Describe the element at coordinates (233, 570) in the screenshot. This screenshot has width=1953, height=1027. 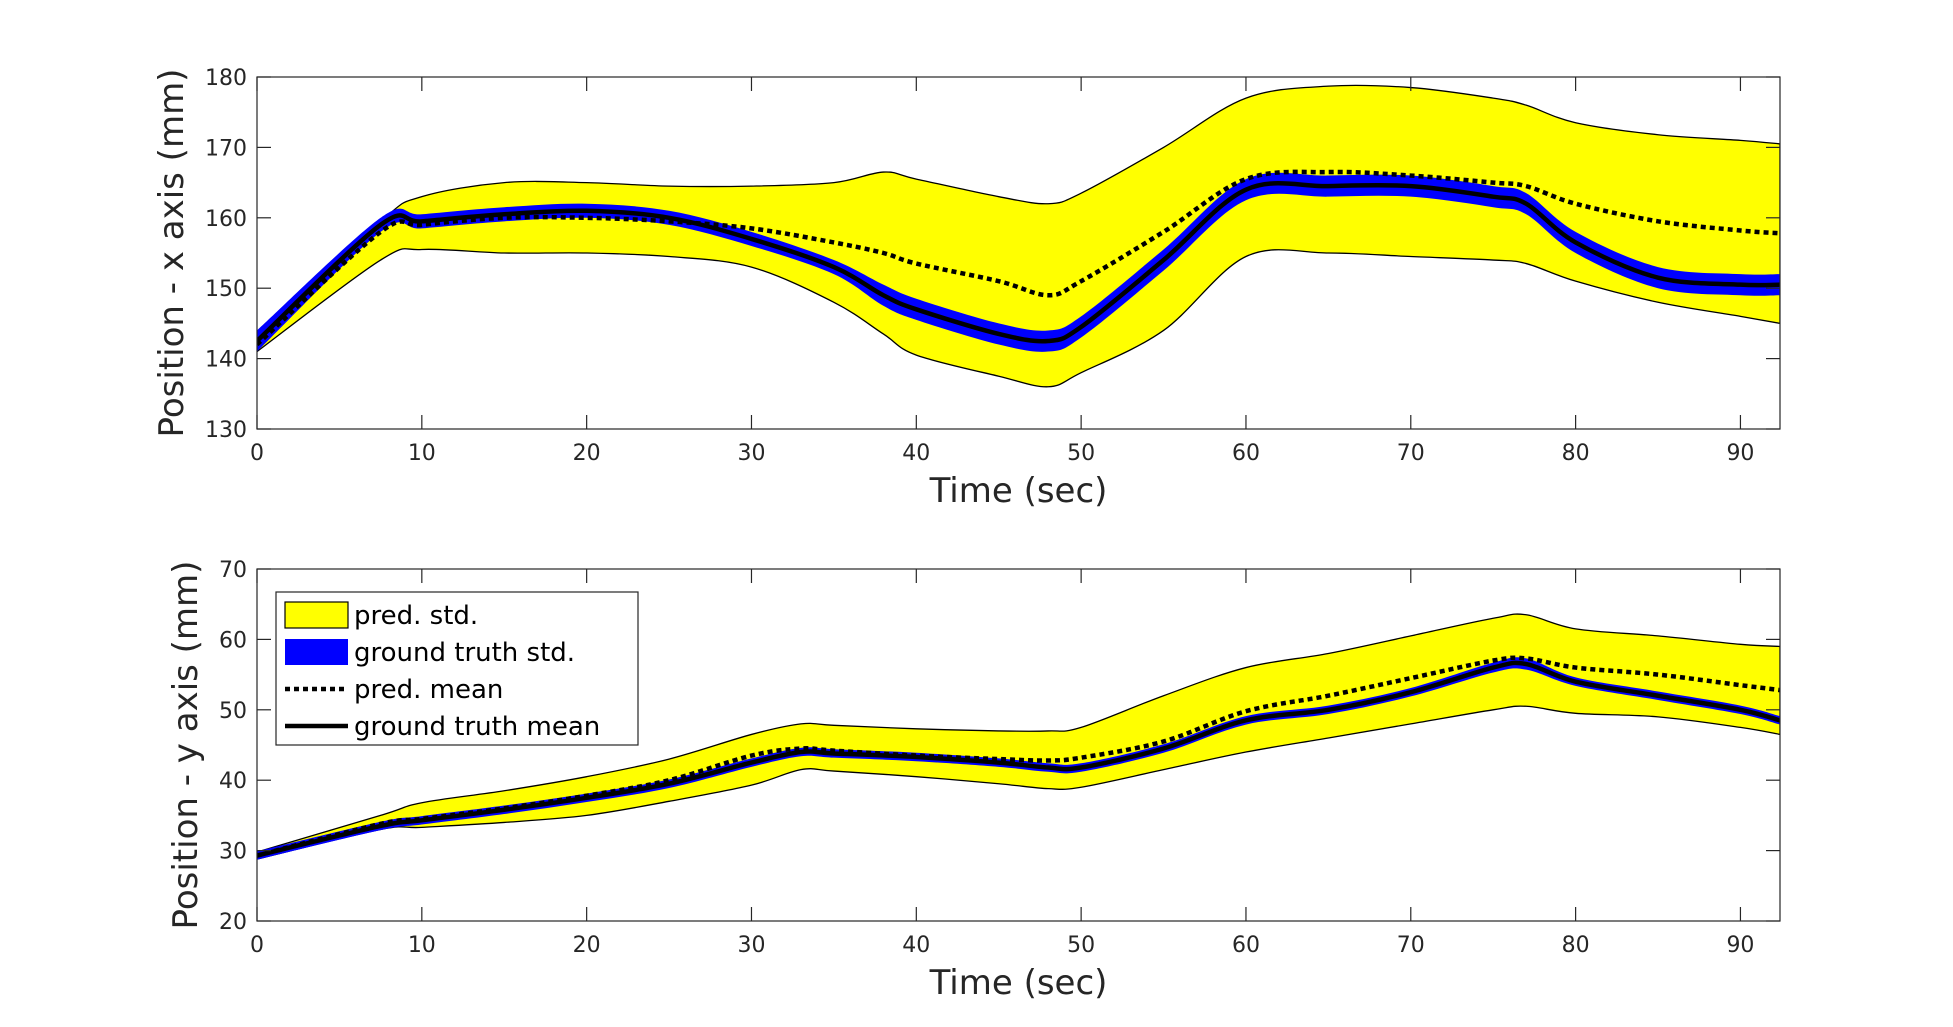
I see `y-tick-label: 70` at that location.